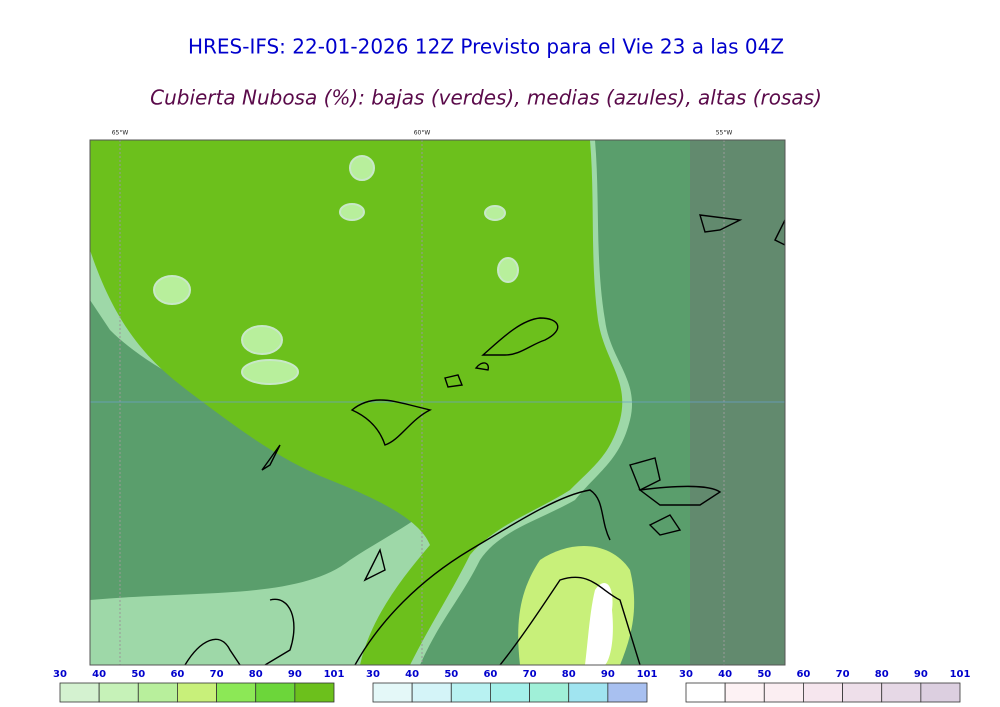 The image size is (1000, 707). I want to click on clear-patch, so click(599, 623).